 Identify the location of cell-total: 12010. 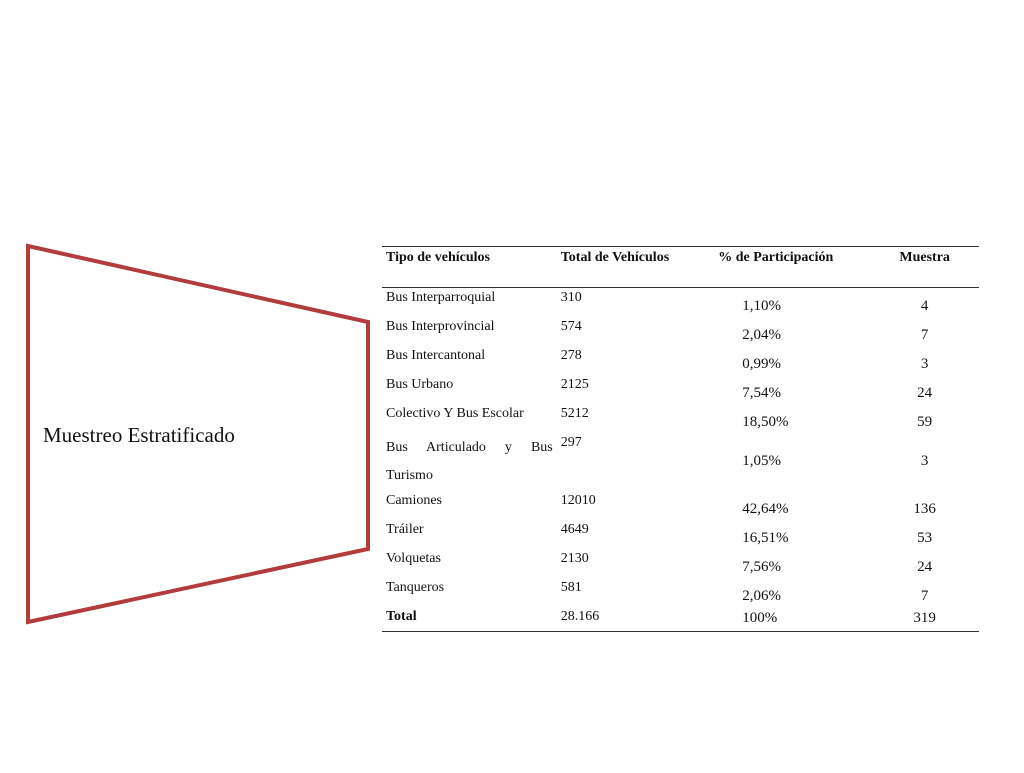
(578, 500).